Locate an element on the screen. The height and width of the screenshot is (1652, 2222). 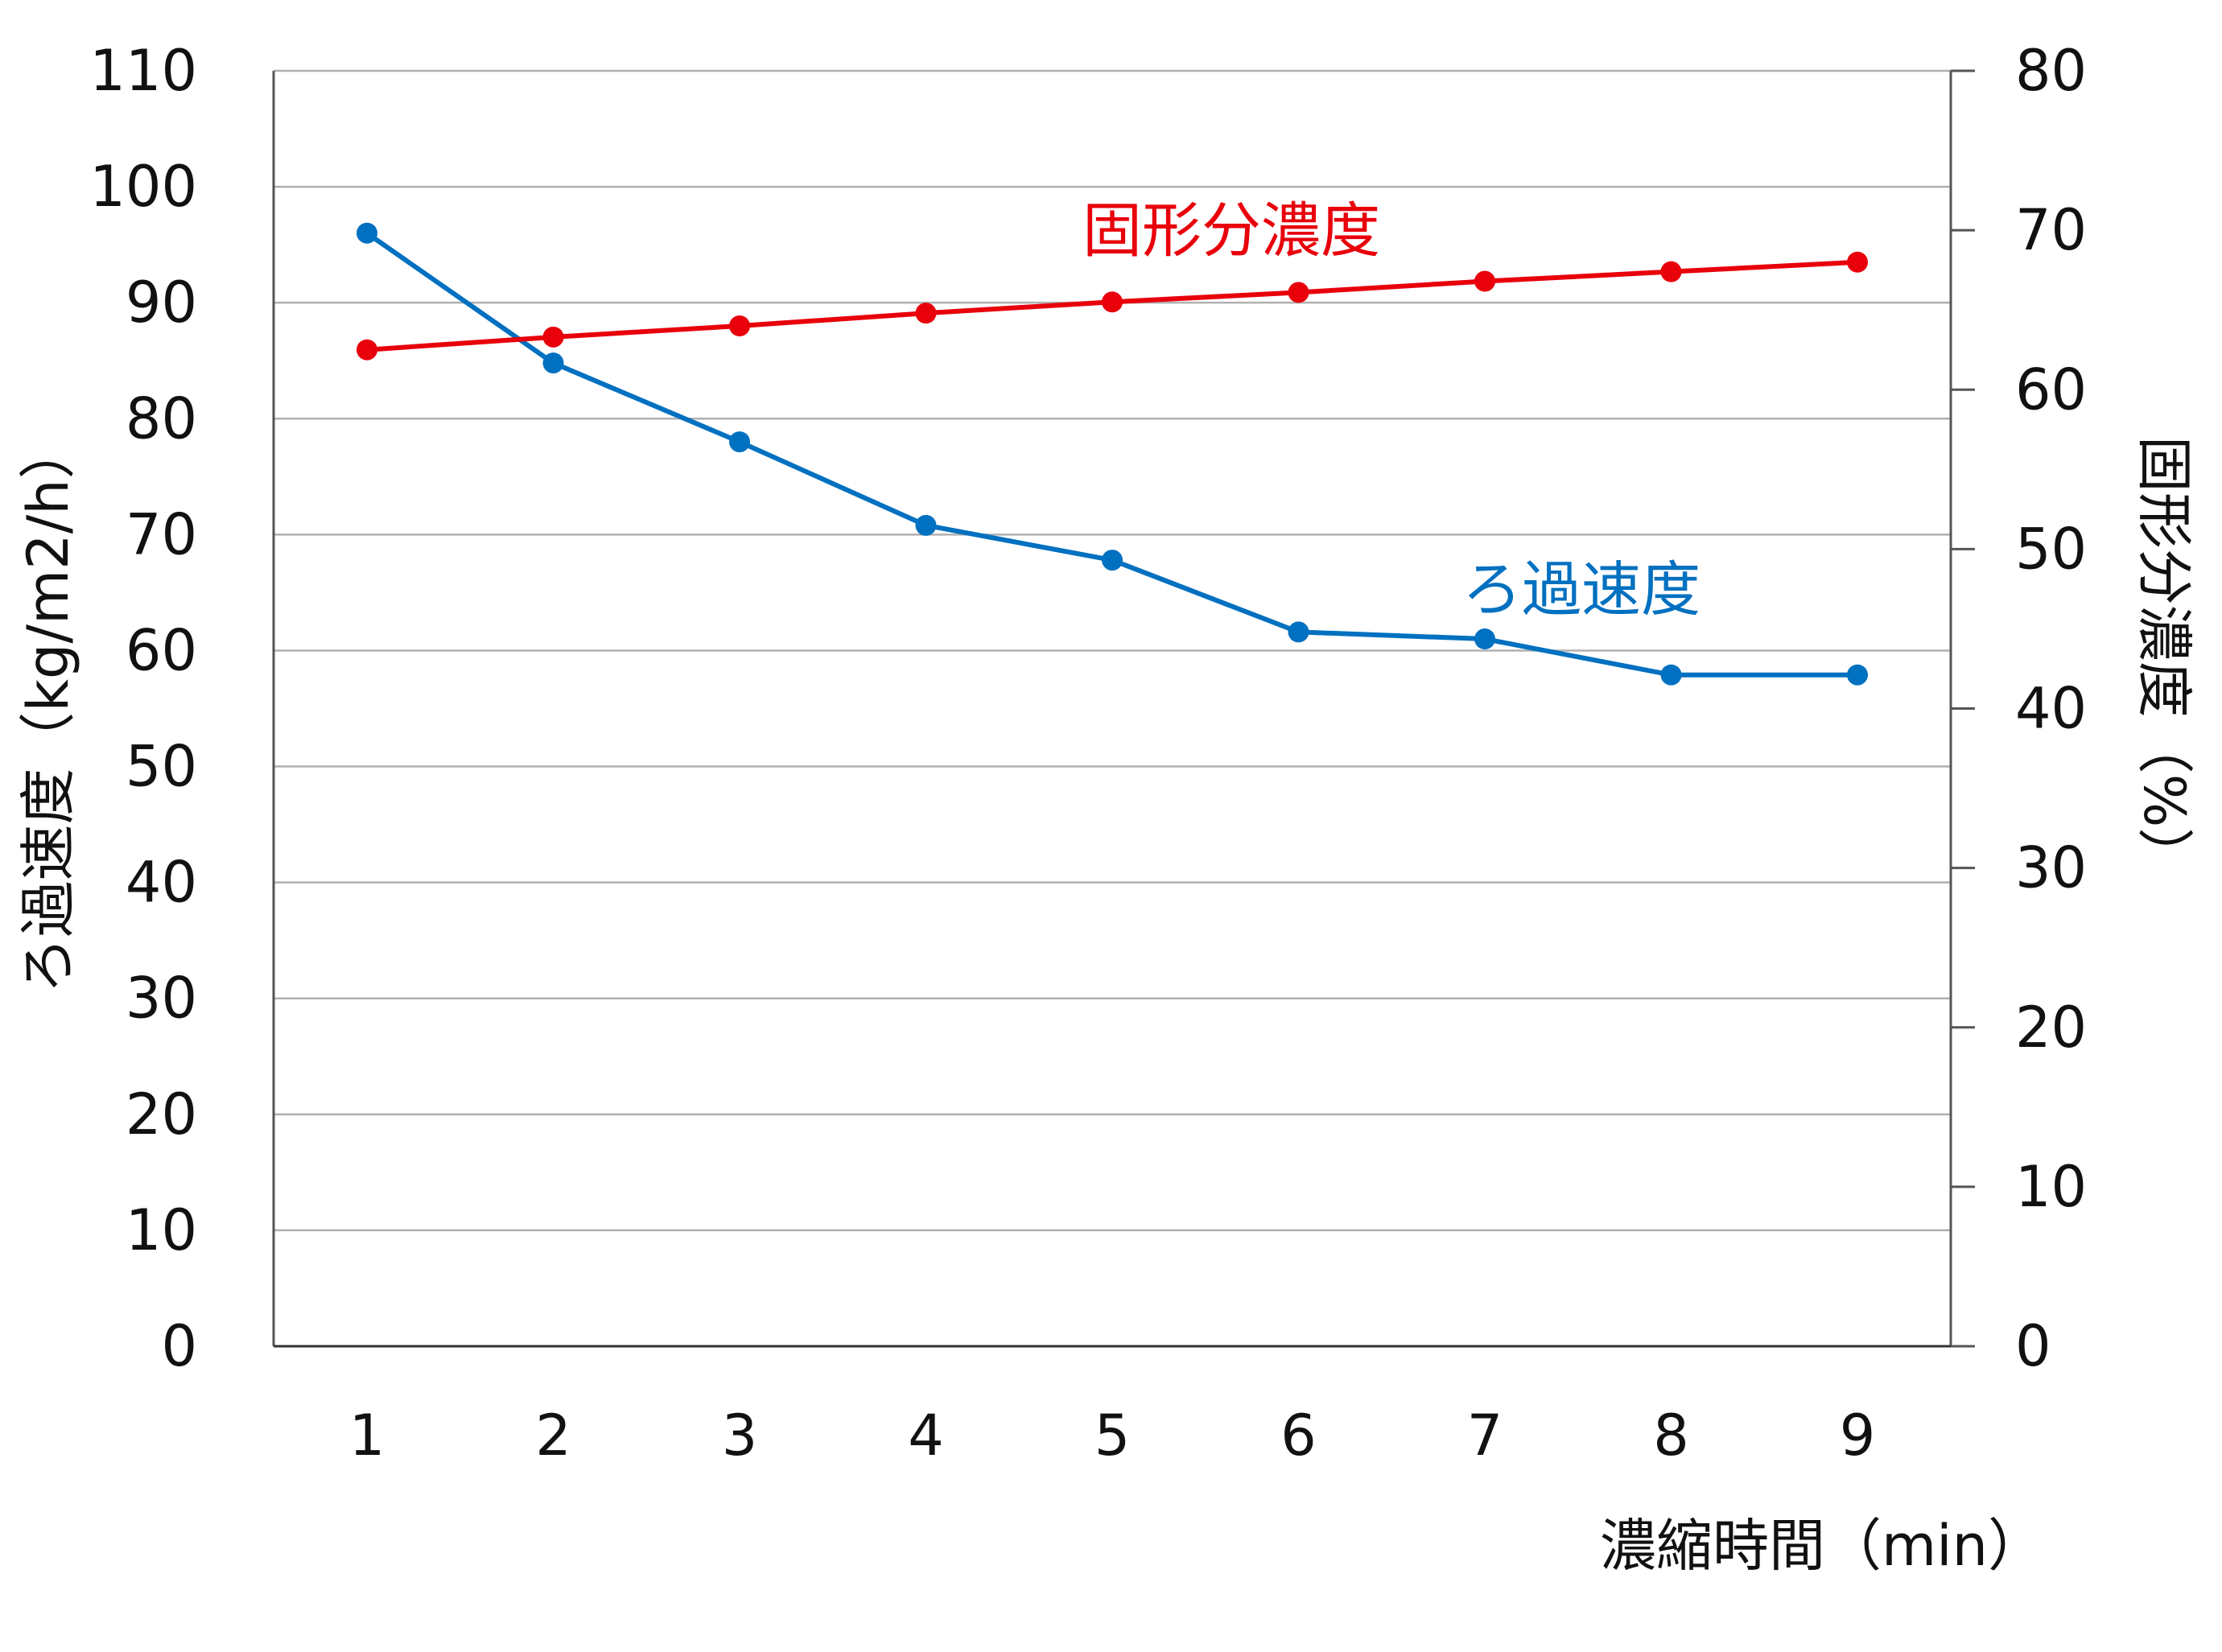
y-left-tick-label: 0 is located at coordinates (179, 1346).